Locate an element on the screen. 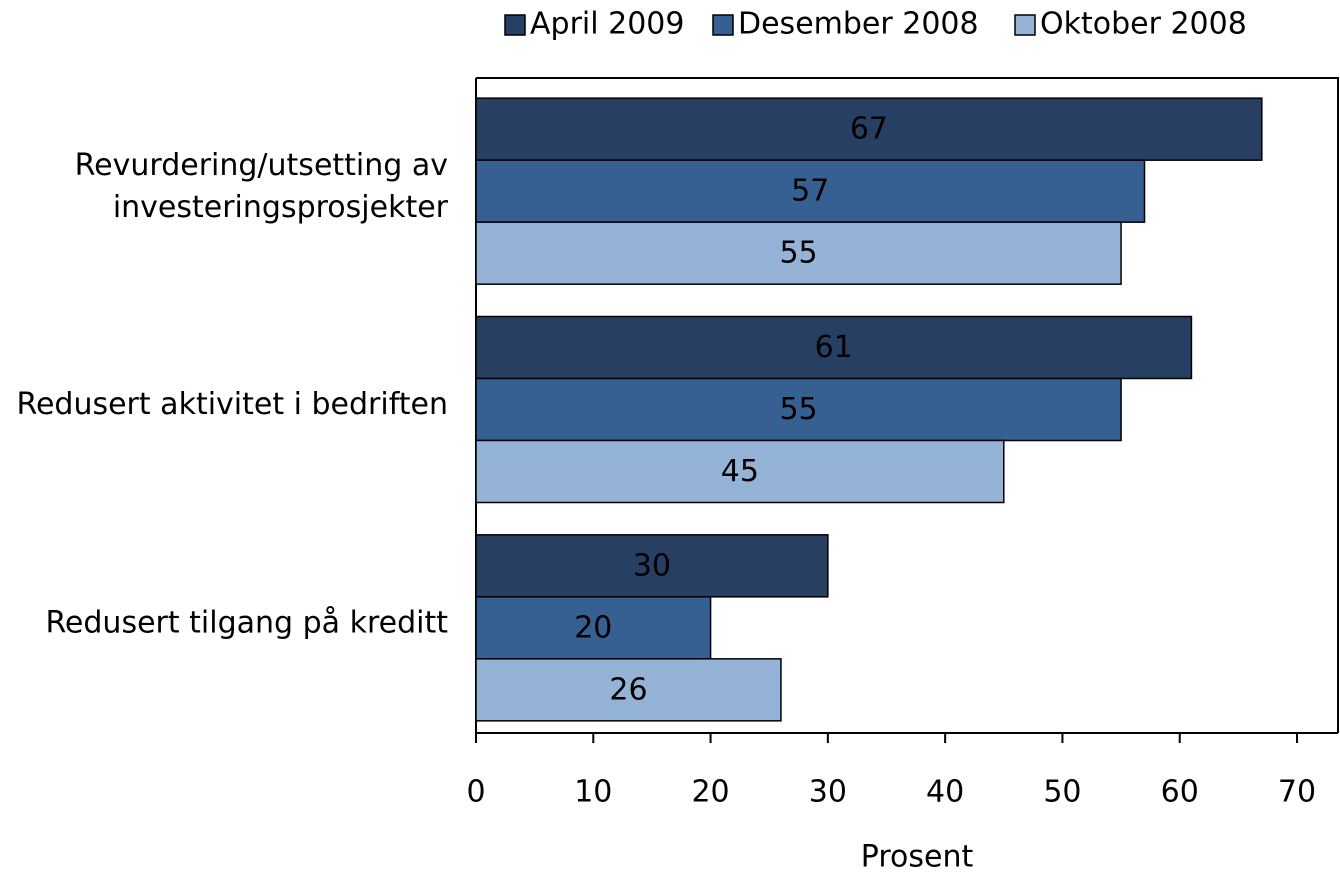 The width and height of the screenshot is (1340, 874). data-label: 67 is located at coordinates (869, 129).